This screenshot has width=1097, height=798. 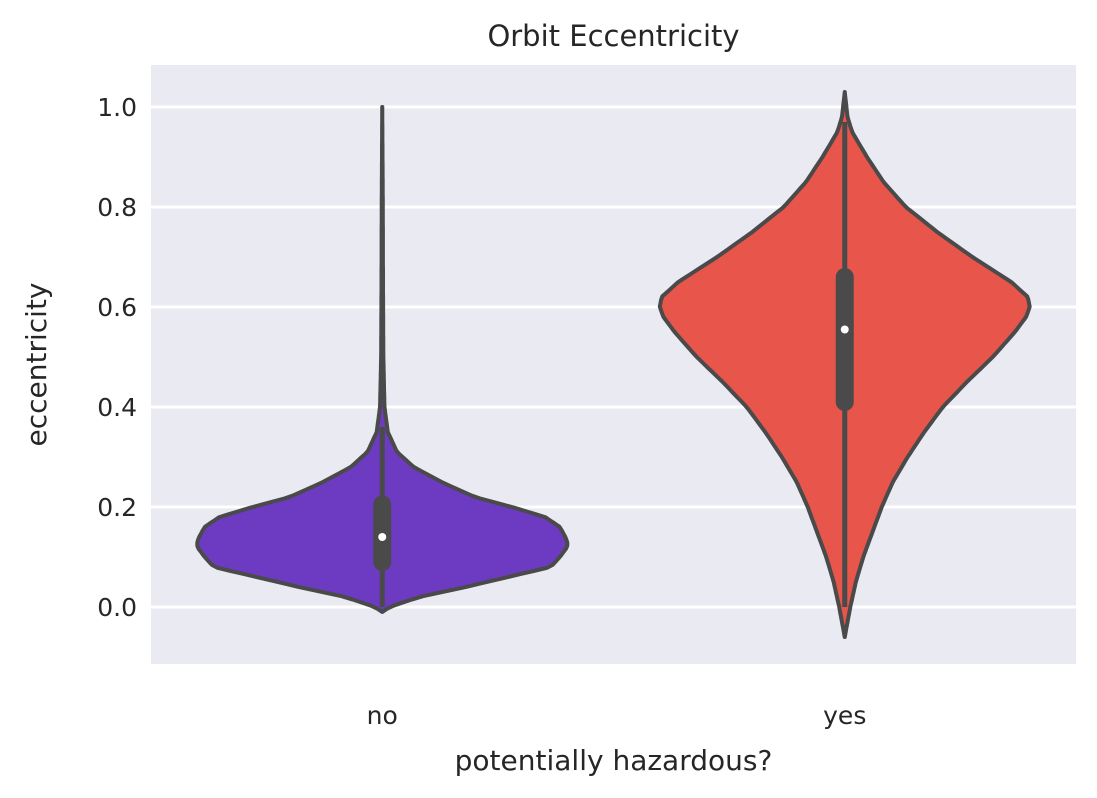 I want to click on x-axis-label: potentially hazardous?, so click(x=614, y=760).